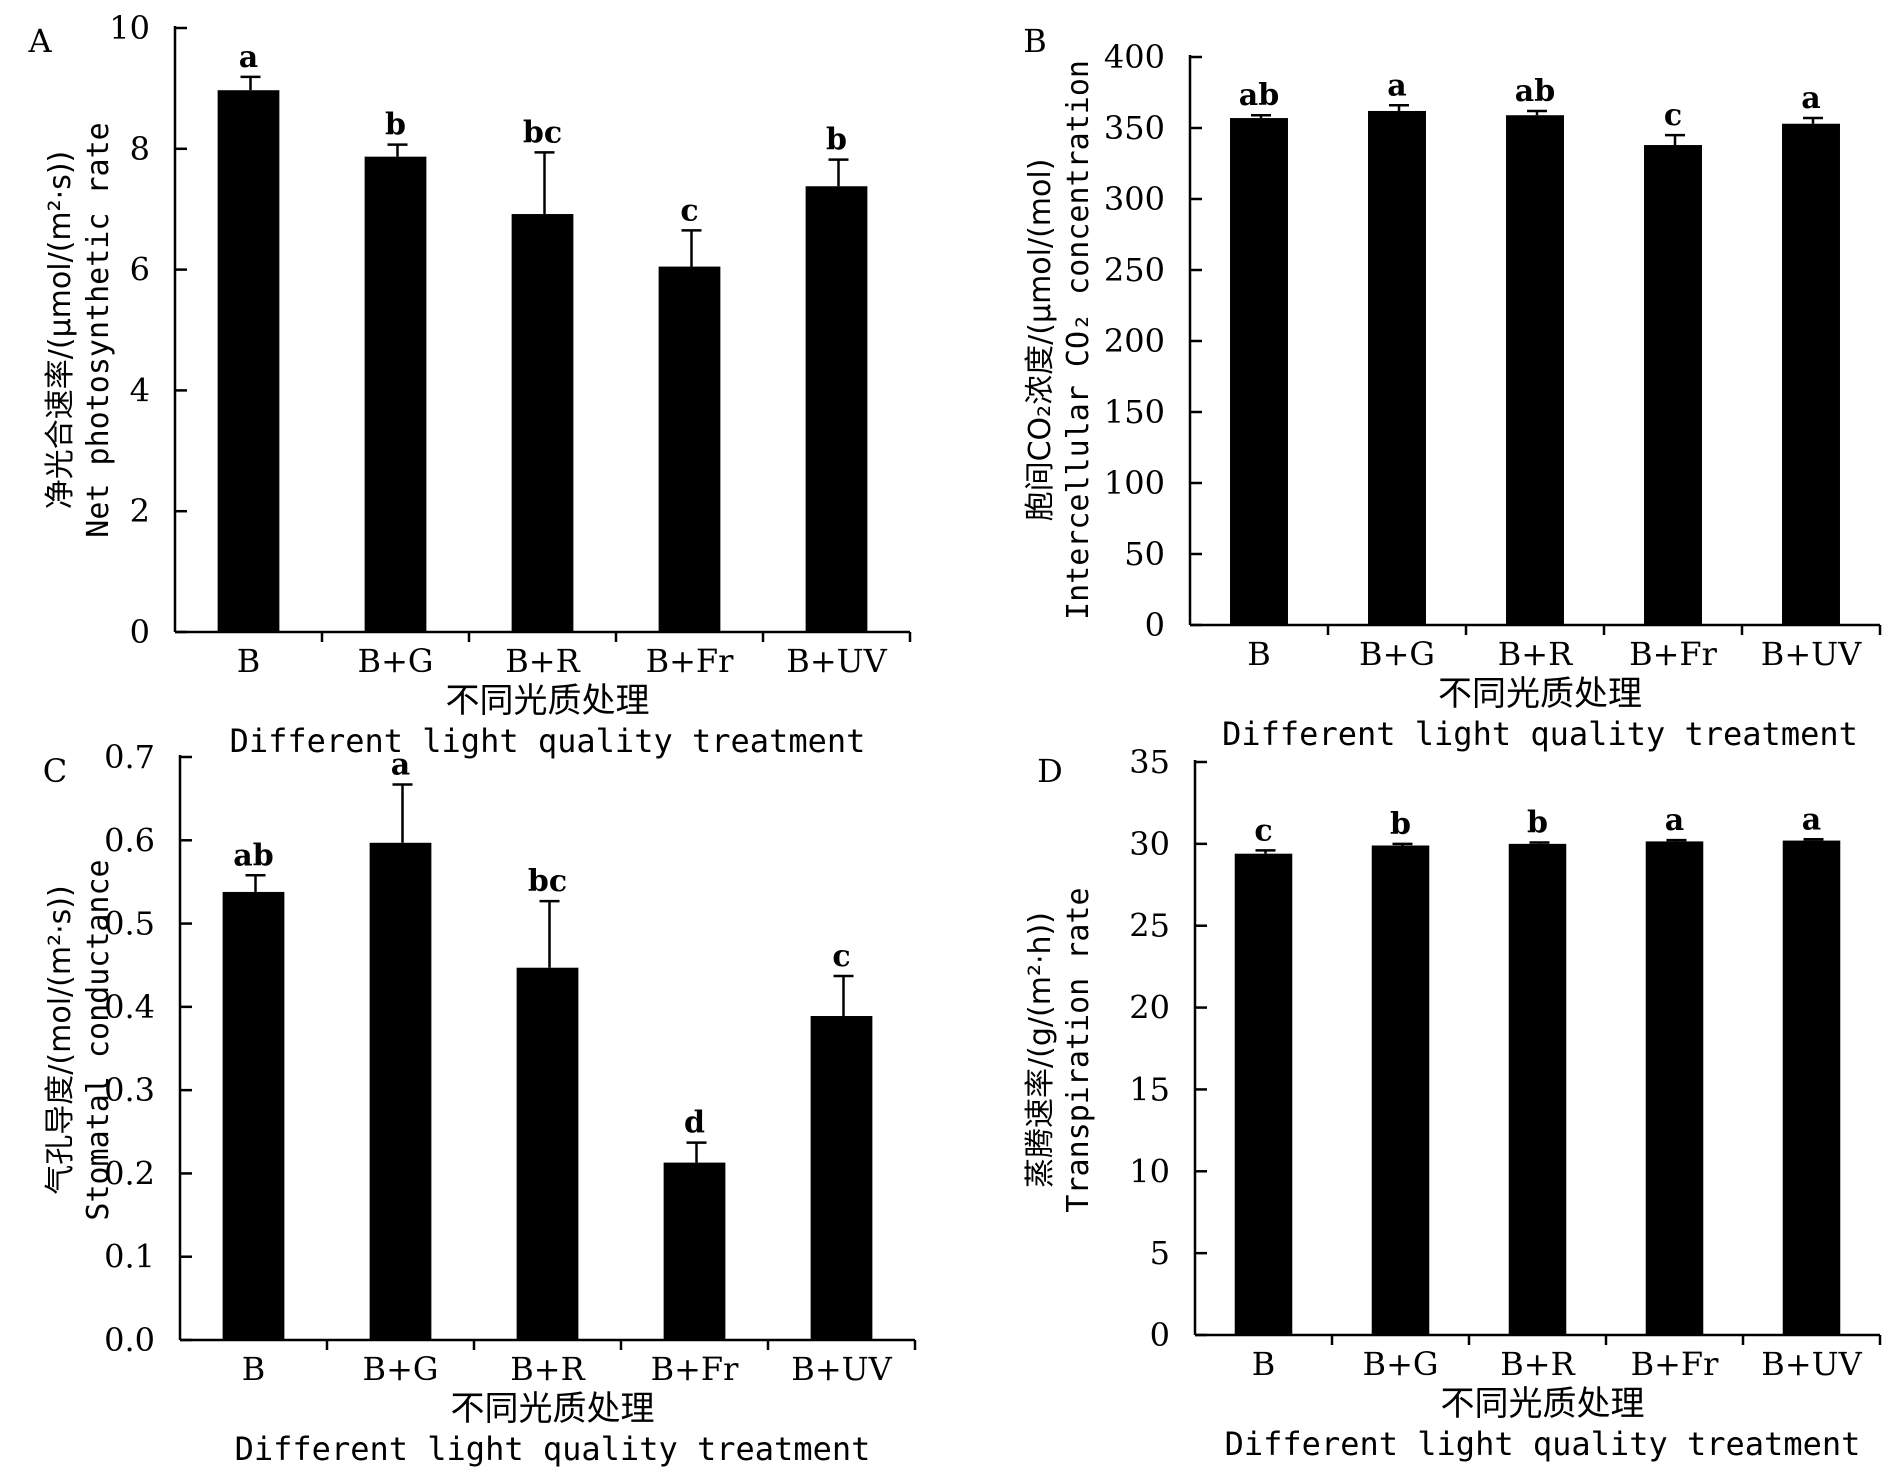 The height and width of the screenshot is (1478, 1890). I want to click on y-tick-label: 0.1, so click(129, 1257).